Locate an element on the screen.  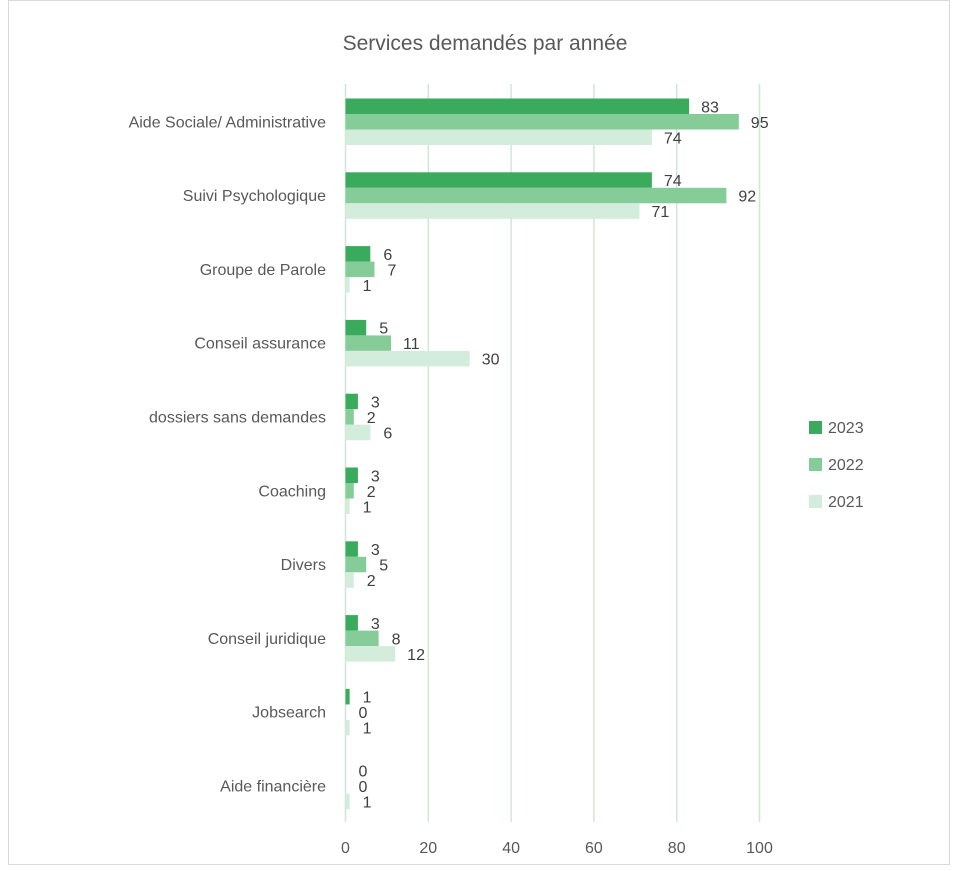
category-label: Conseil assurance is located at coordinates (260, 344).